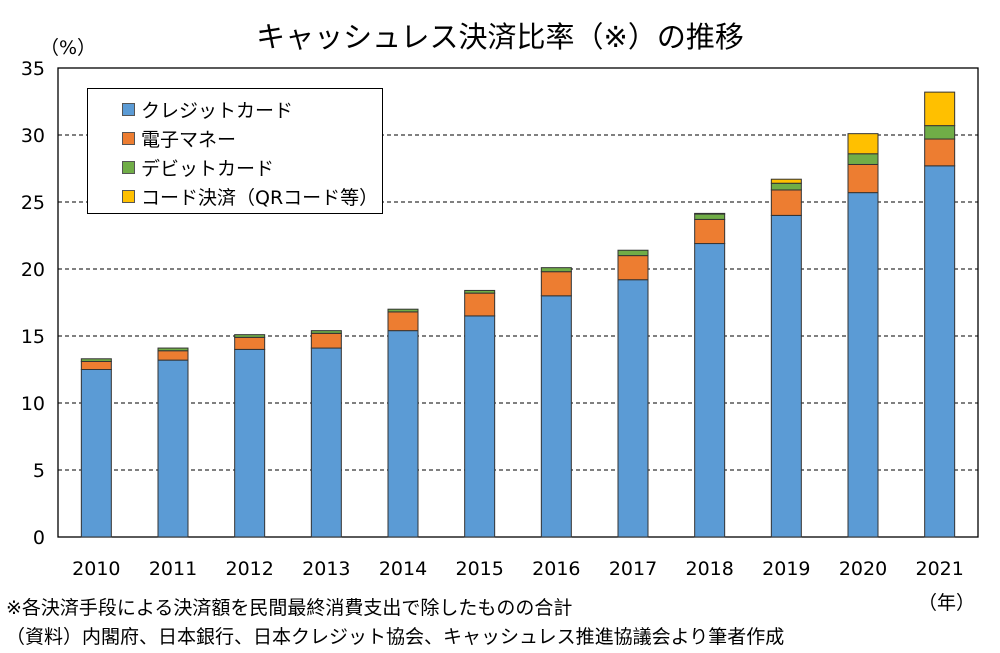  Describe the element at coordinates (96, 569) in the screenshot. I see `x-tick-label: 2010` at that location.